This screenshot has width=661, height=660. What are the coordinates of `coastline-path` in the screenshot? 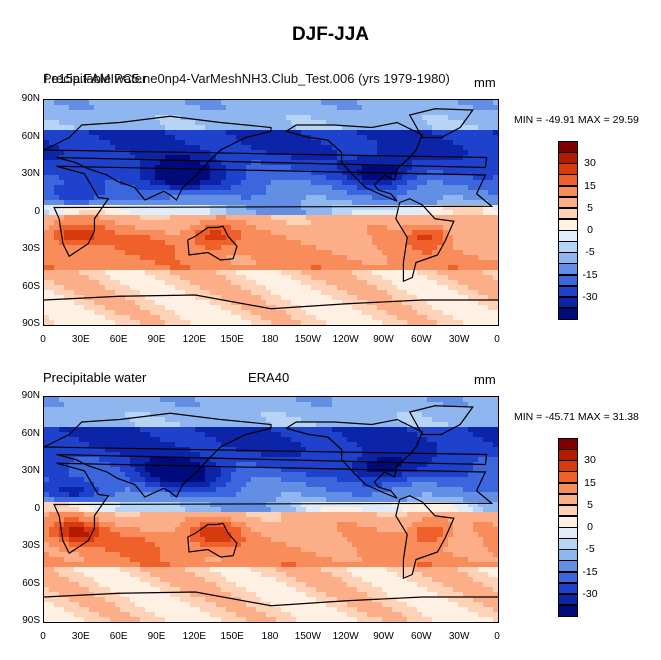 It's located at (266, 158).